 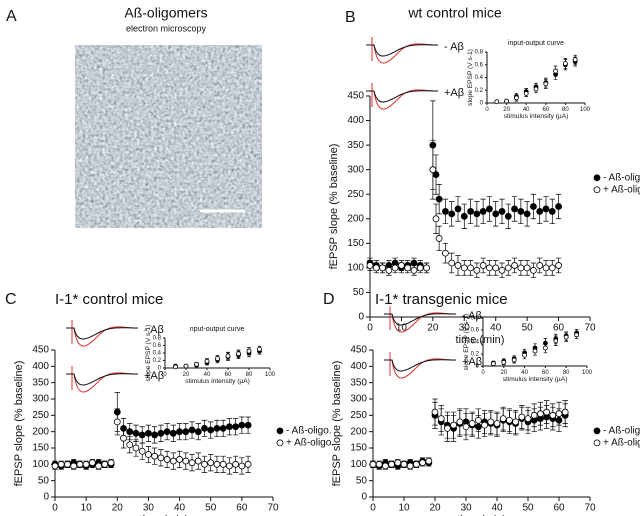 I want to click on y-tick-label: 250, so click(x=40, y=415).